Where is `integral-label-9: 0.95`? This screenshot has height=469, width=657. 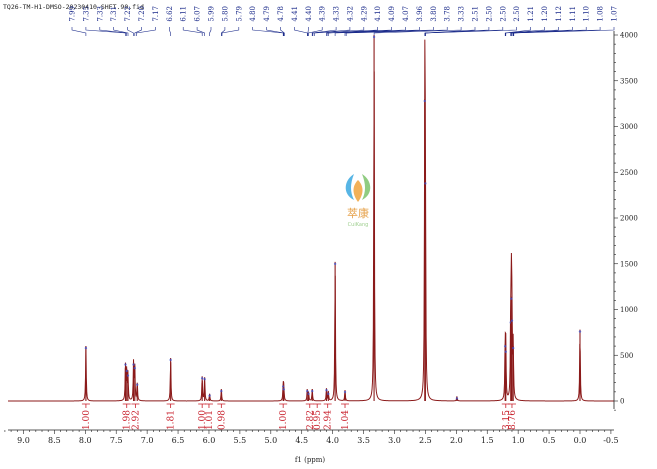 integral-label-9: 0.95 is located at coordinates (318, 420).